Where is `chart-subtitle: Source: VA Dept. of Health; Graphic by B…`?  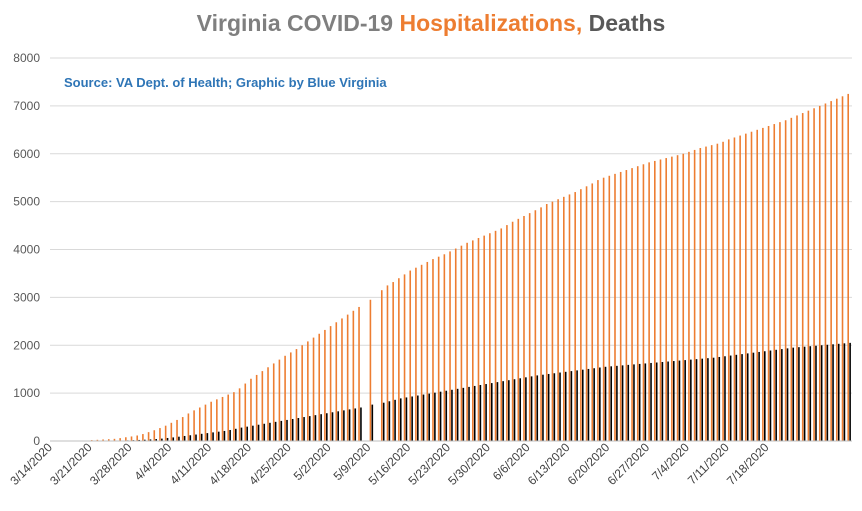 chart-subtitle: Source: VA Dept. of Health; Graphic by B… is located at coordinates (225, 82).